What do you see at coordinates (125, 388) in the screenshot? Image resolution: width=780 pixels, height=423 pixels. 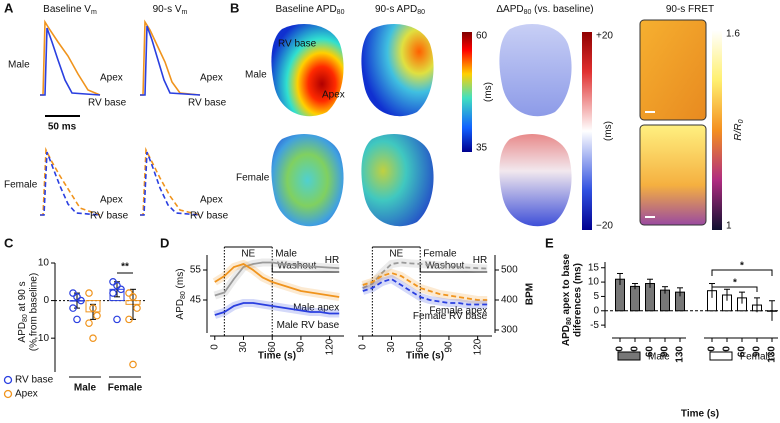 I see `x-tick-label: Female` at bounding box center [125, 388].